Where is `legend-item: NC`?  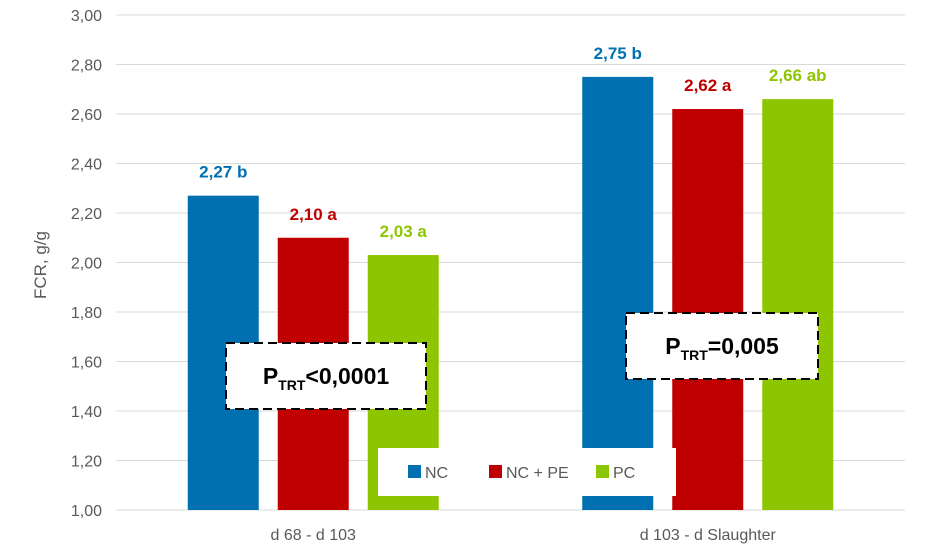 legend-item: NC is located at coordinates (428, 473).